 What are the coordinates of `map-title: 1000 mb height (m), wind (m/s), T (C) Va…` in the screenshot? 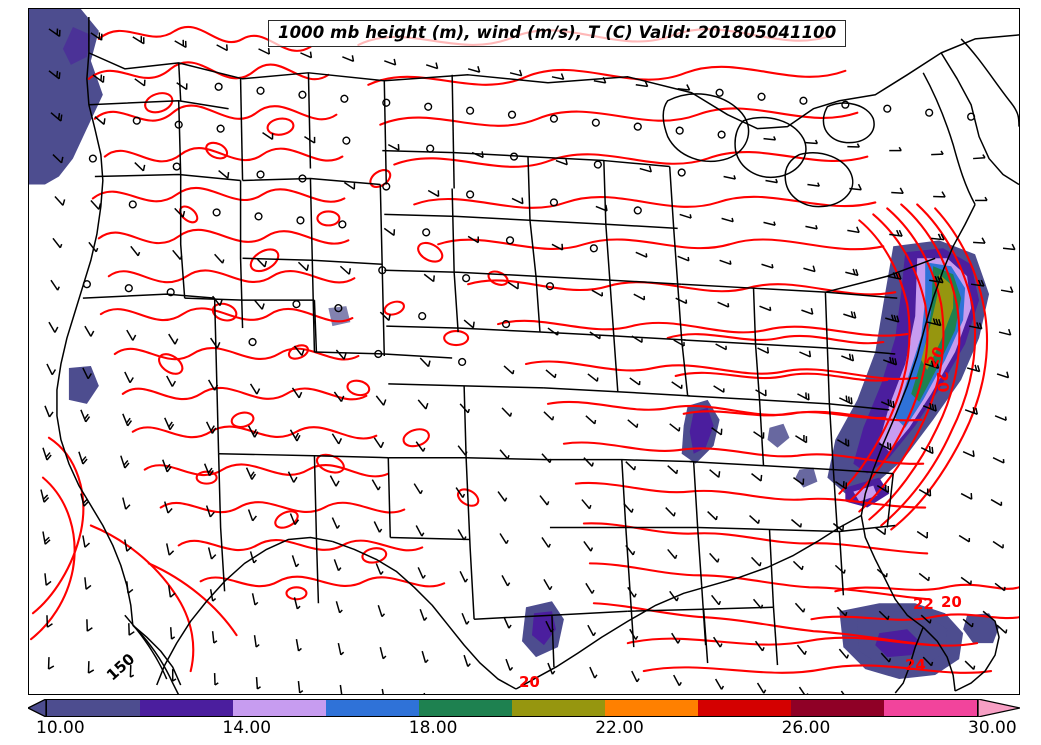 It's located at (557, 34).